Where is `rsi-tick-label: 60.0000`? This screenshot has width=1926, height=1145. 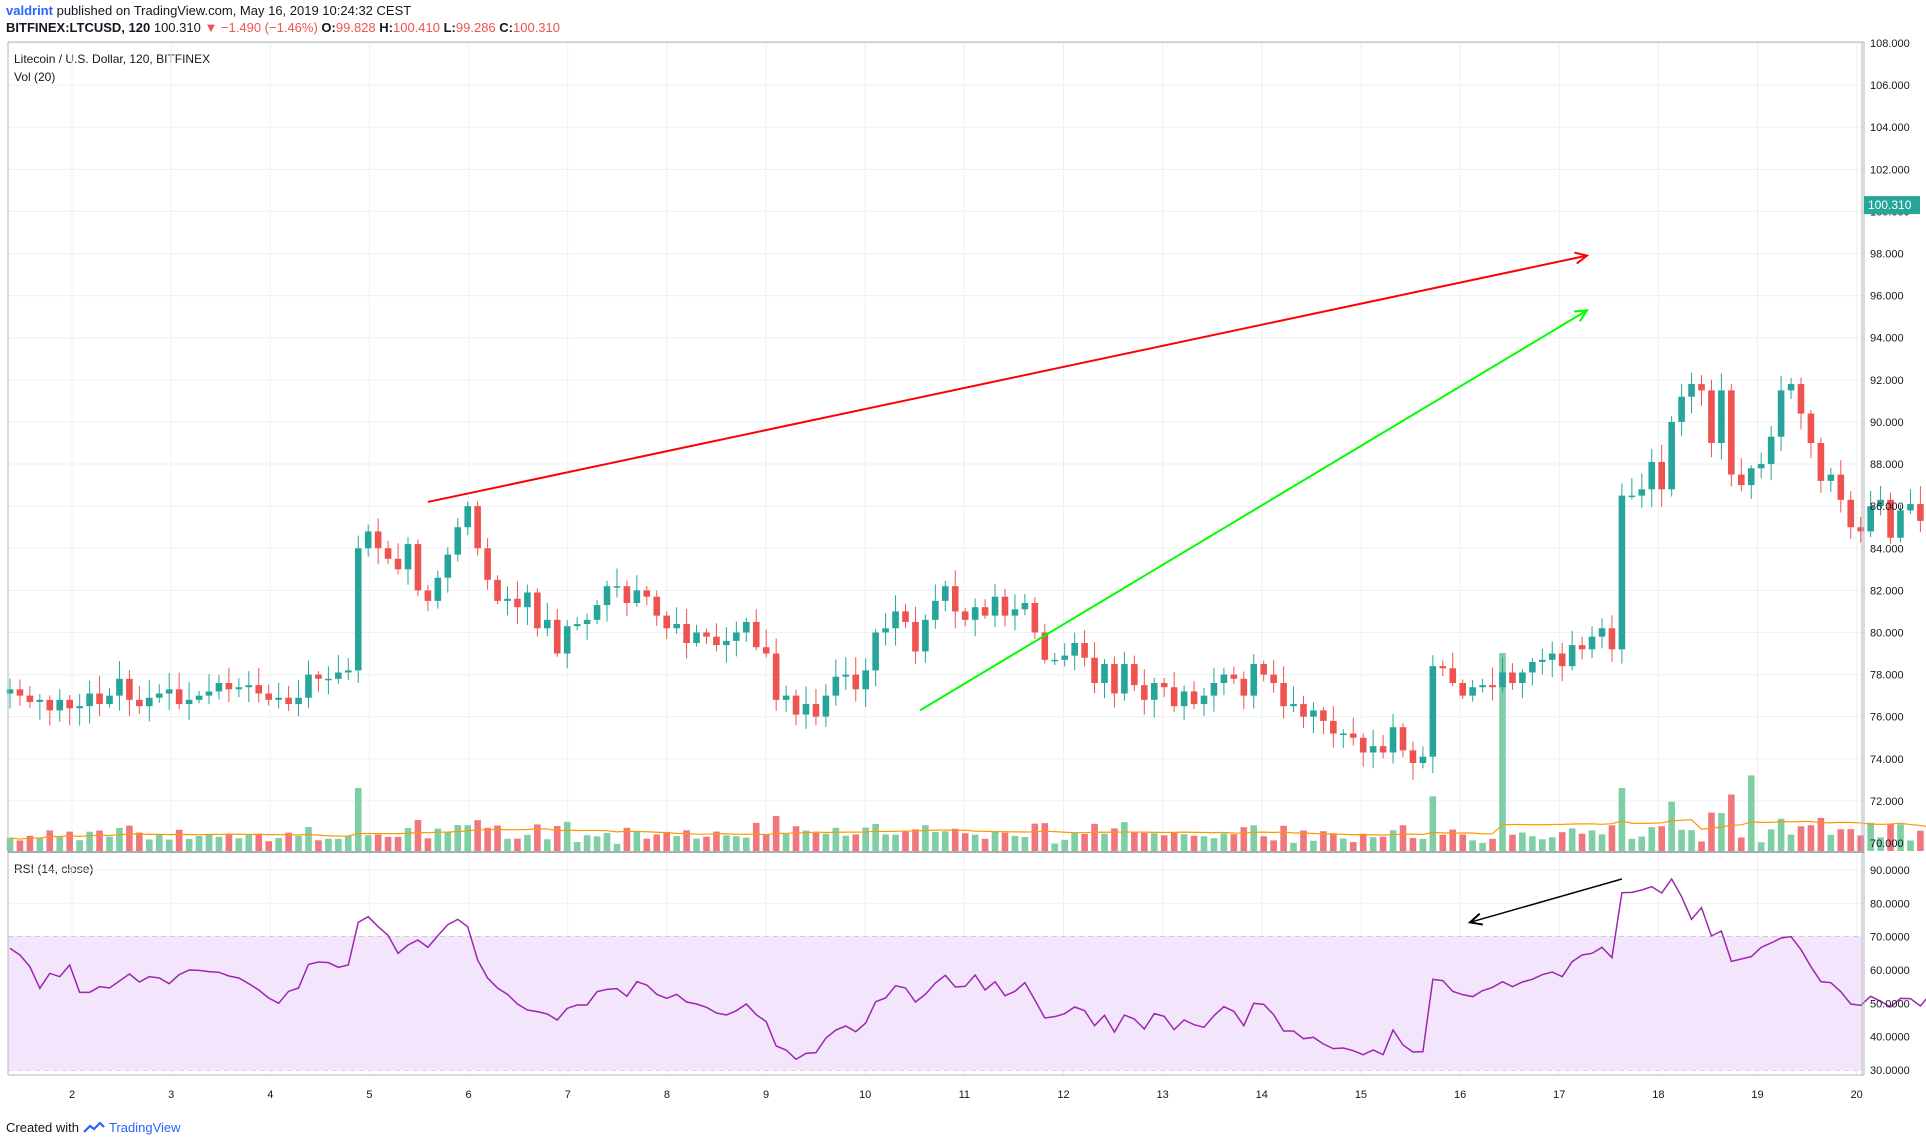
rsi-tick-label: 60.0000 is located at coordinates (1890, 971).